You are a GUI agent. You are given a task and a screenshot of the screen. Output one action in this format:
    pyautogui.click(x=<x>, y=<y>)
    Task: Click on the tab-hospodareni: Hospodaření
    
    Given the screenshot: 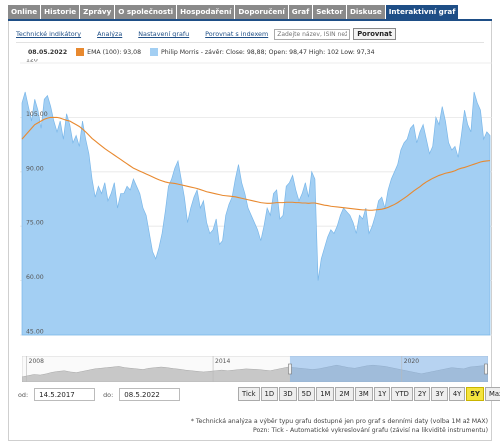 What is the action you would take?
    pyautogui.click(x=206, y=12)
    